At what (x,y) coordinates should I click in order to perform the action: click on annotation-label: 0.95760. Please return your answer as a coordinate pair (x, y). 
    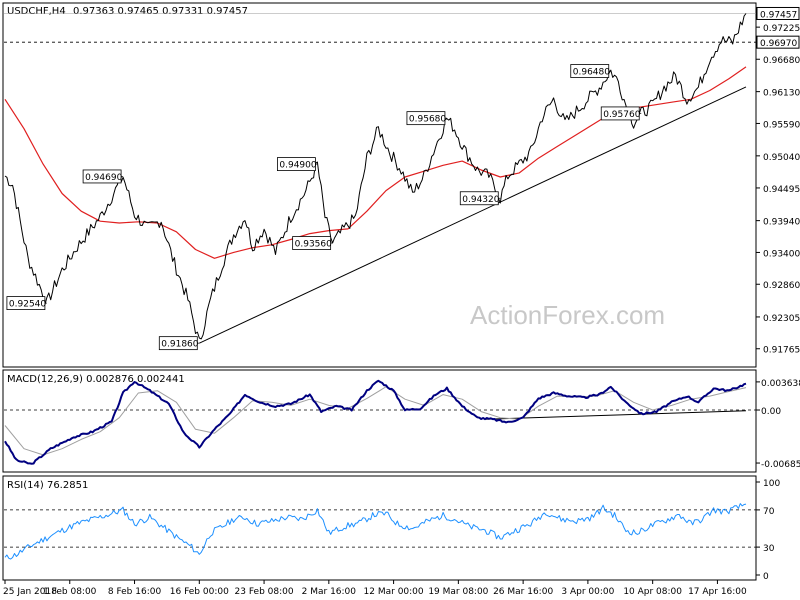
    Looking at the image, I should click on (621, 115).